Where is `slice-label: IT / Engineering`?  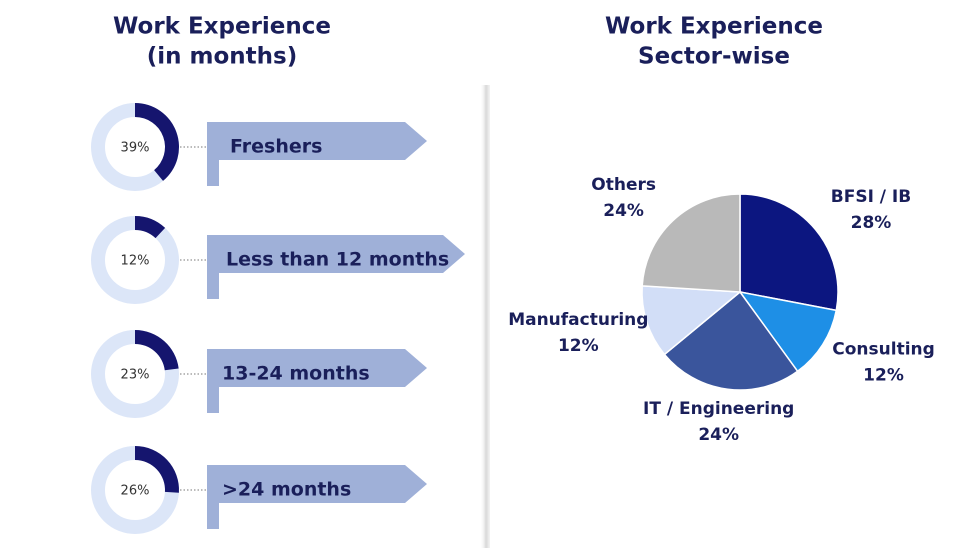
slice-label: IT / Engineering is located at coordinates (718, 409).